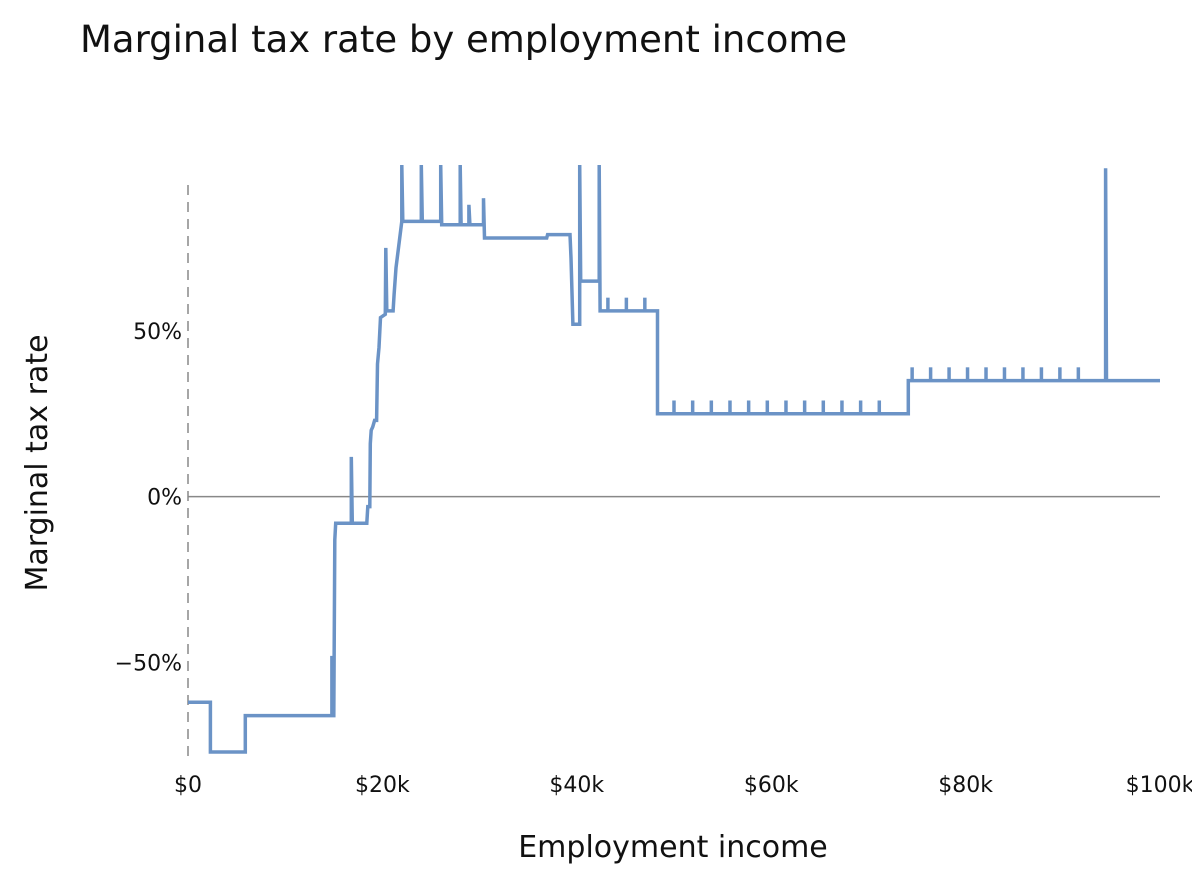  I want to click on y-tick-label: 0%, so click(164, 498).